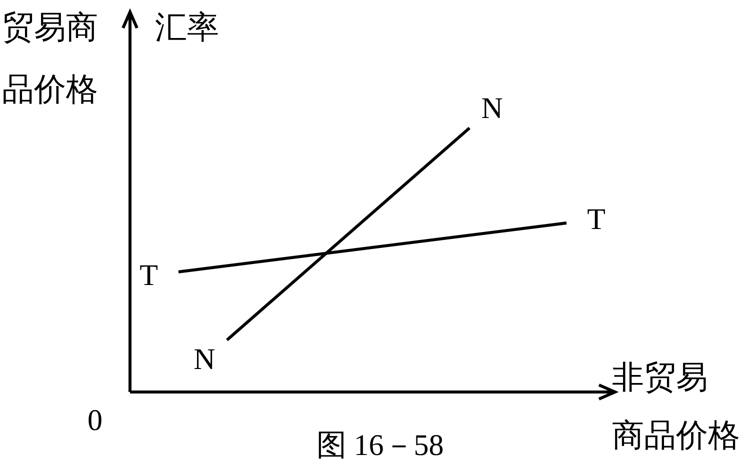 The width and height of the screenshot is (755, 468). I want to click on text: 图 16－58, so click(380, 445).